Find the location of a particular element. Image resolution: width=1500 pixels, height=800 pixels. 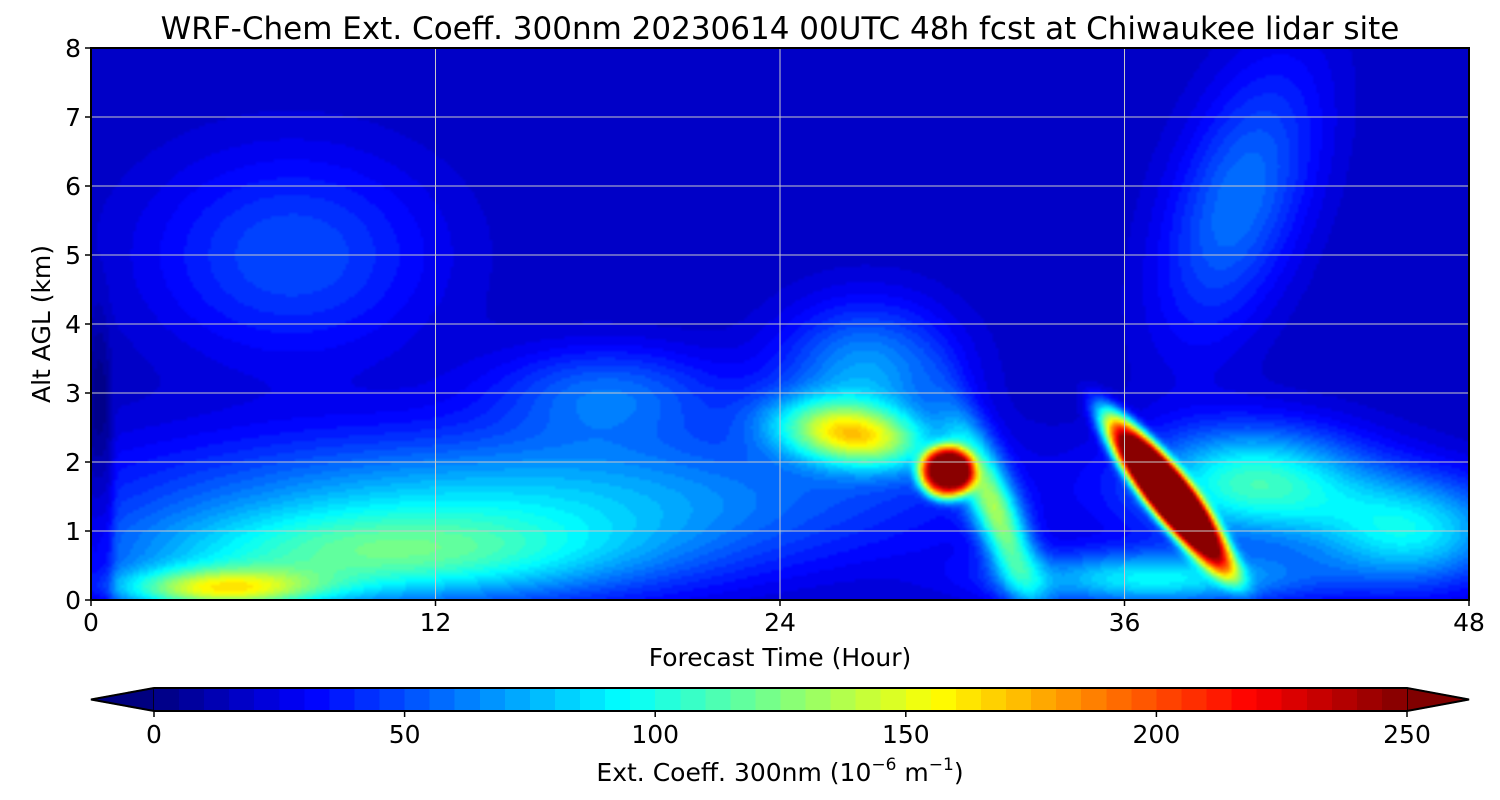

colorbar-extend-min is located at coordinates (122, 699).